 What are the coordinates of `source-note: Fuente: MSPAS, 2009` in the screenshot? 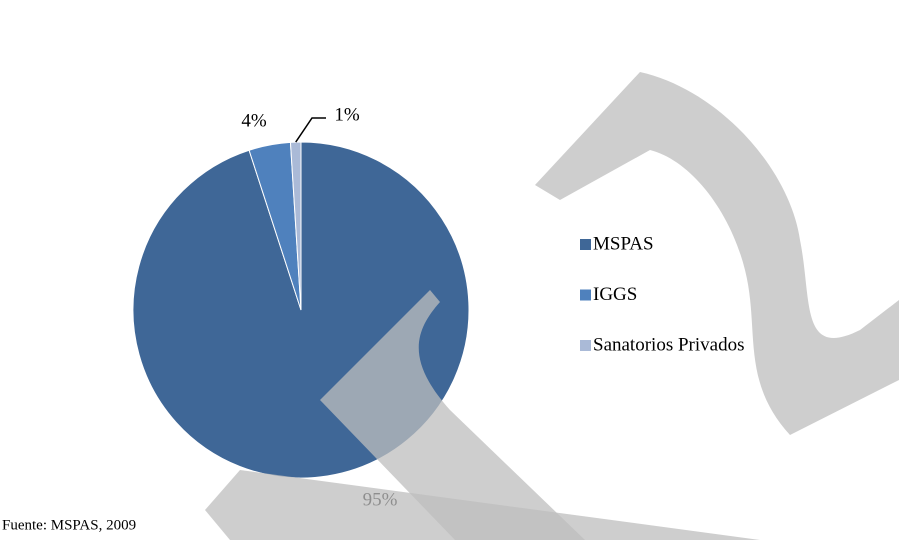 It's located at (69, 525).